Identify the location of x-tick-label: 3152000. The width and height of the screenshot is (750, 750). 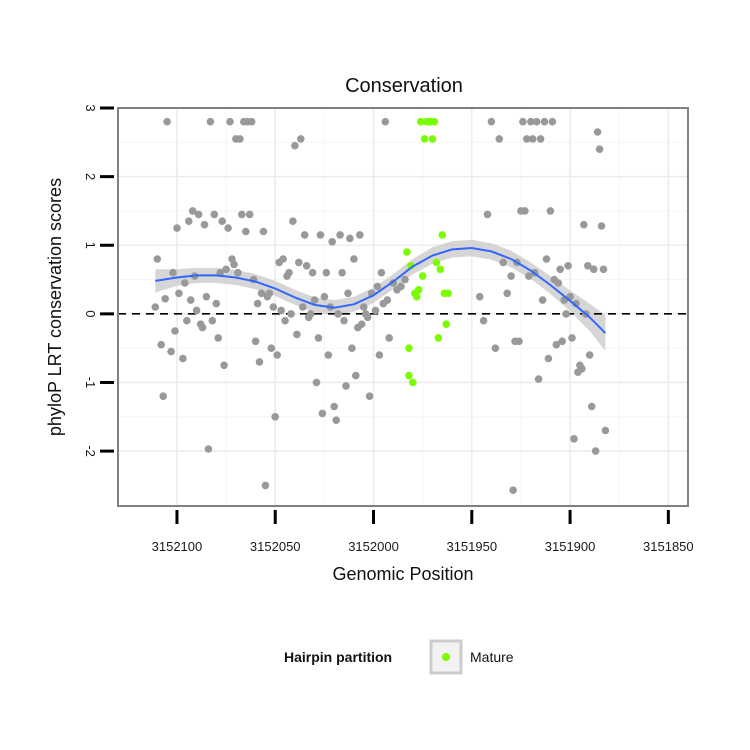
(373, 546).